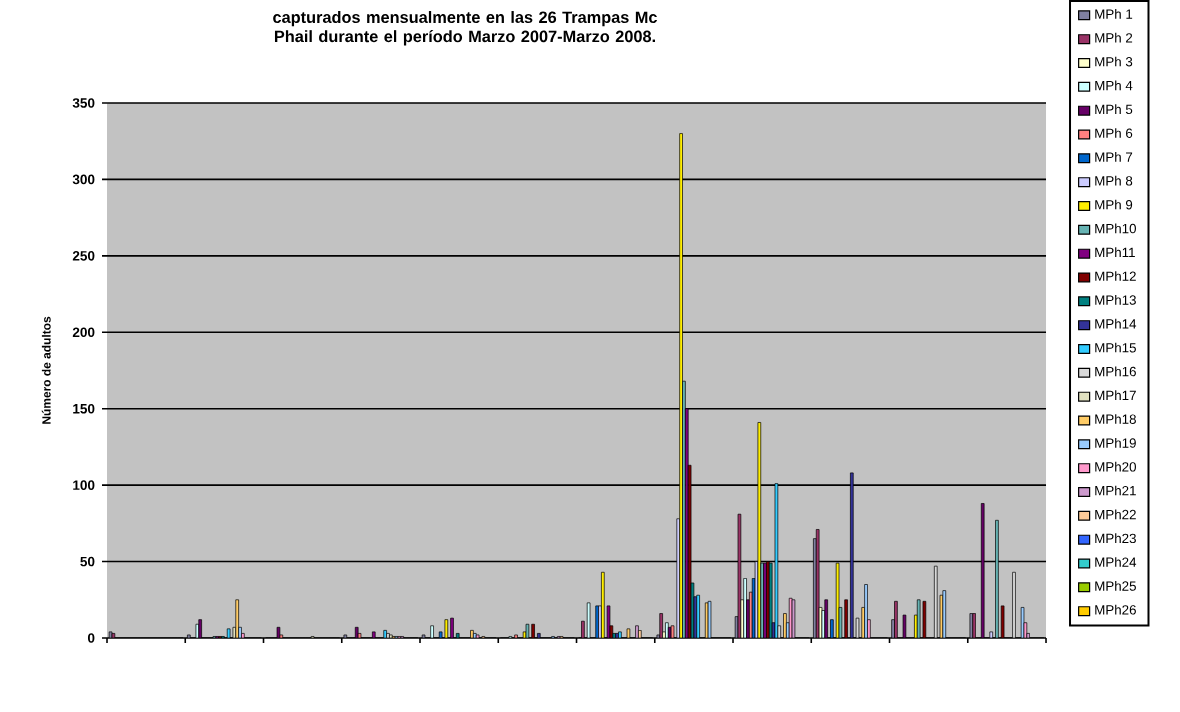  What do you see at coordinates (1114, 204) in the screenshot?
I see `legend-label: MPh 9` at bounding box center [1114, 204].